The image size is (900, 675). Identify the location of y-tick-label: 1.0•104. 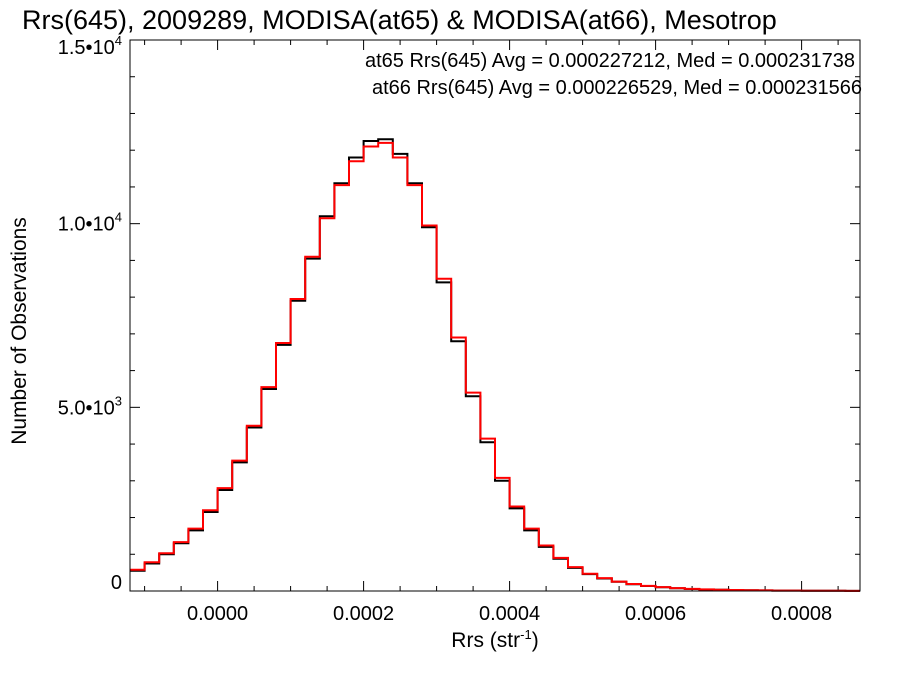
(90, 223).